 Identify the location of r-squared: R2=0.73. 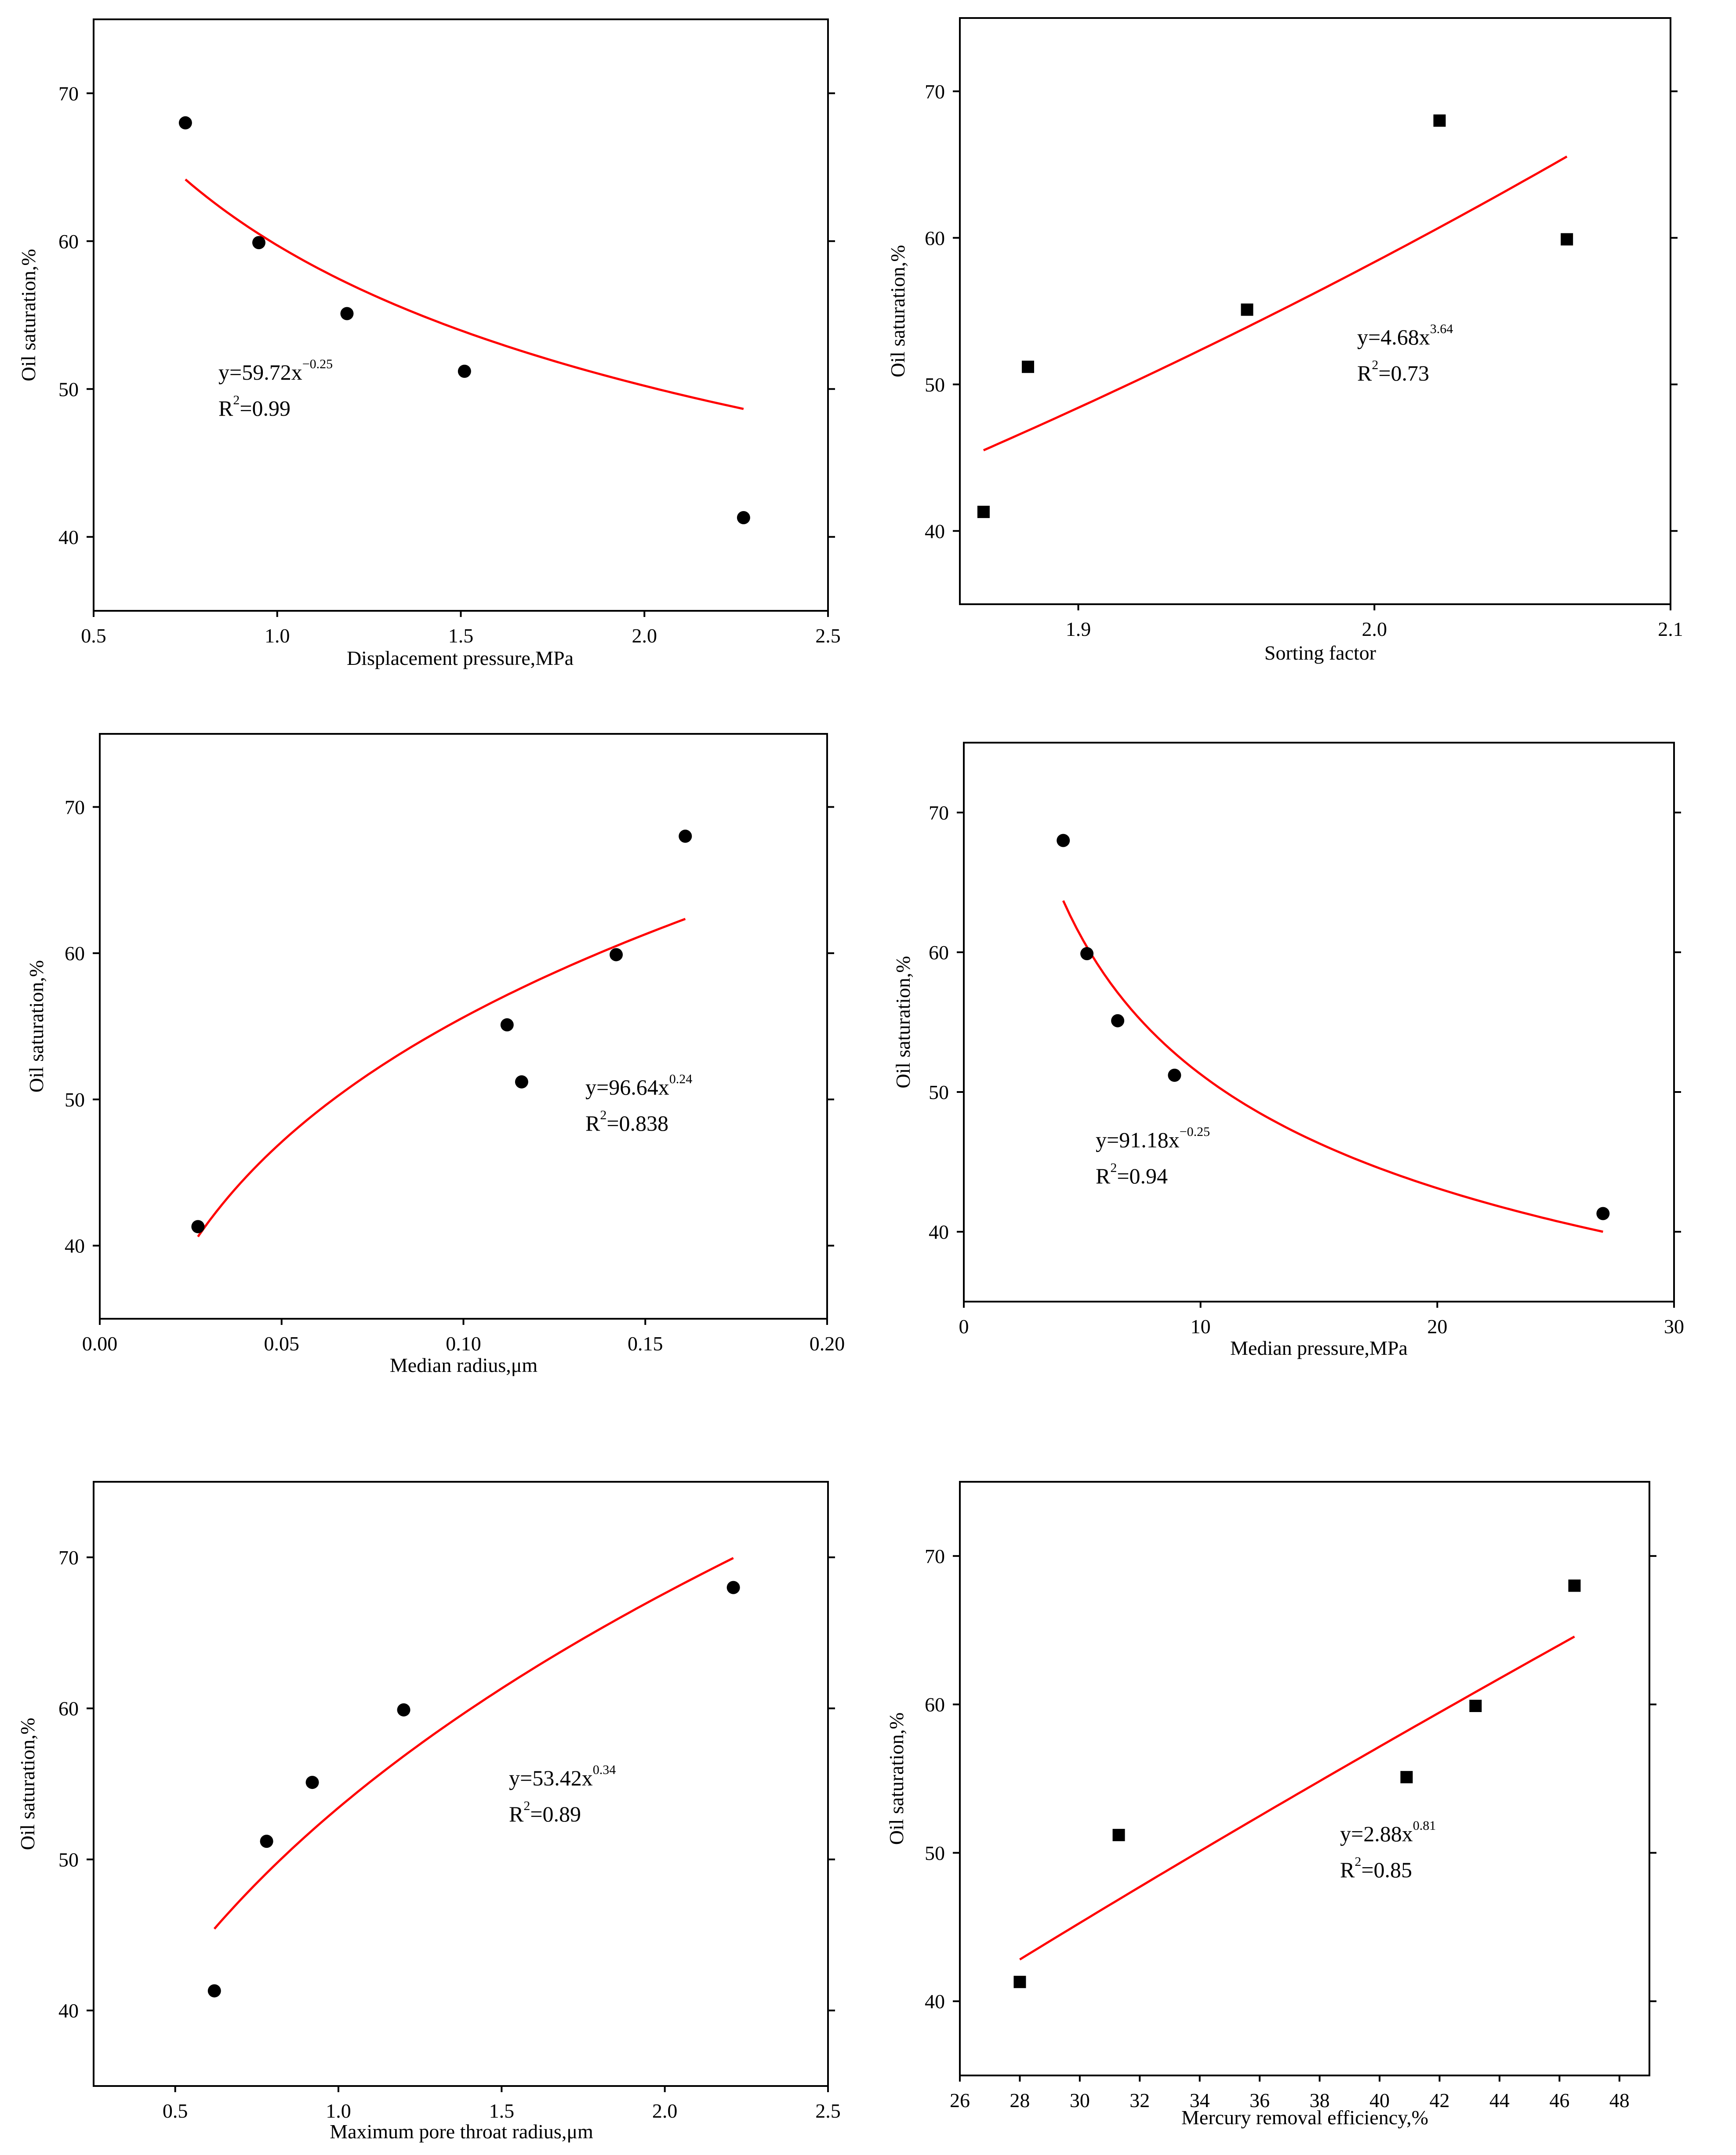
(1393, 371).